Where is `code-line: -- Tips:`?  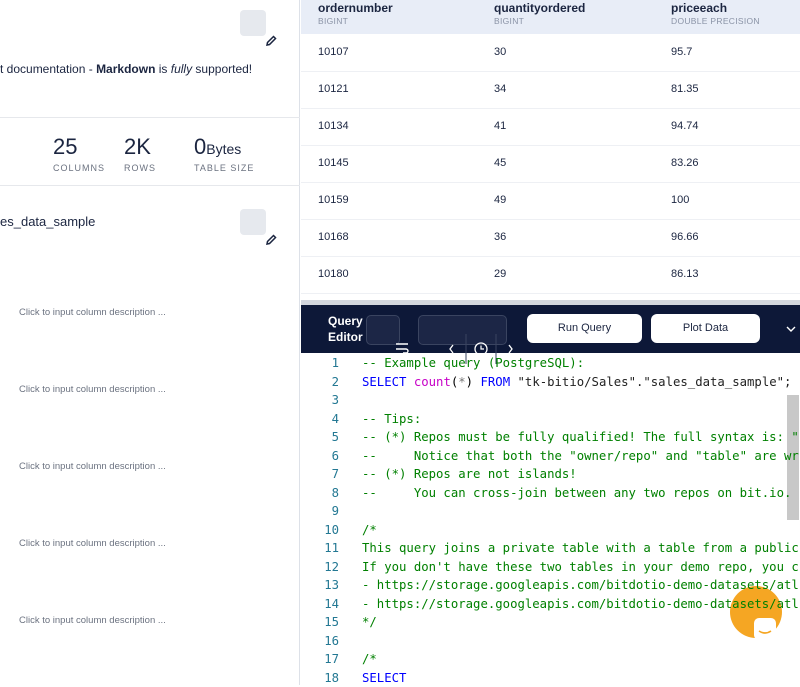
code-line: -- Tips: is located at coordinates (391, 419).